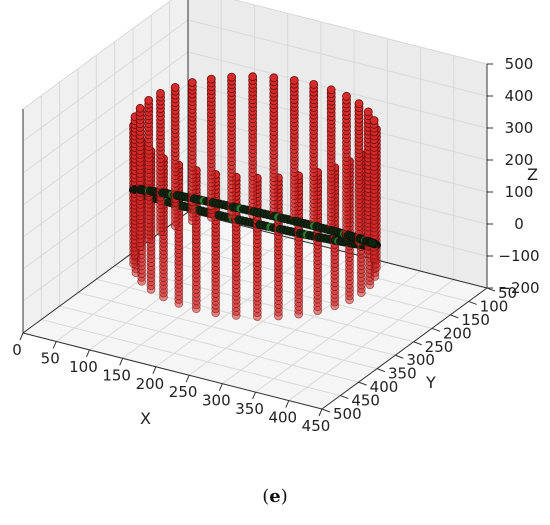  What do you see at coordinates (519, 224) in the screenshot?
I see `z-tick-label: 0` at bounding box center [519, 224].